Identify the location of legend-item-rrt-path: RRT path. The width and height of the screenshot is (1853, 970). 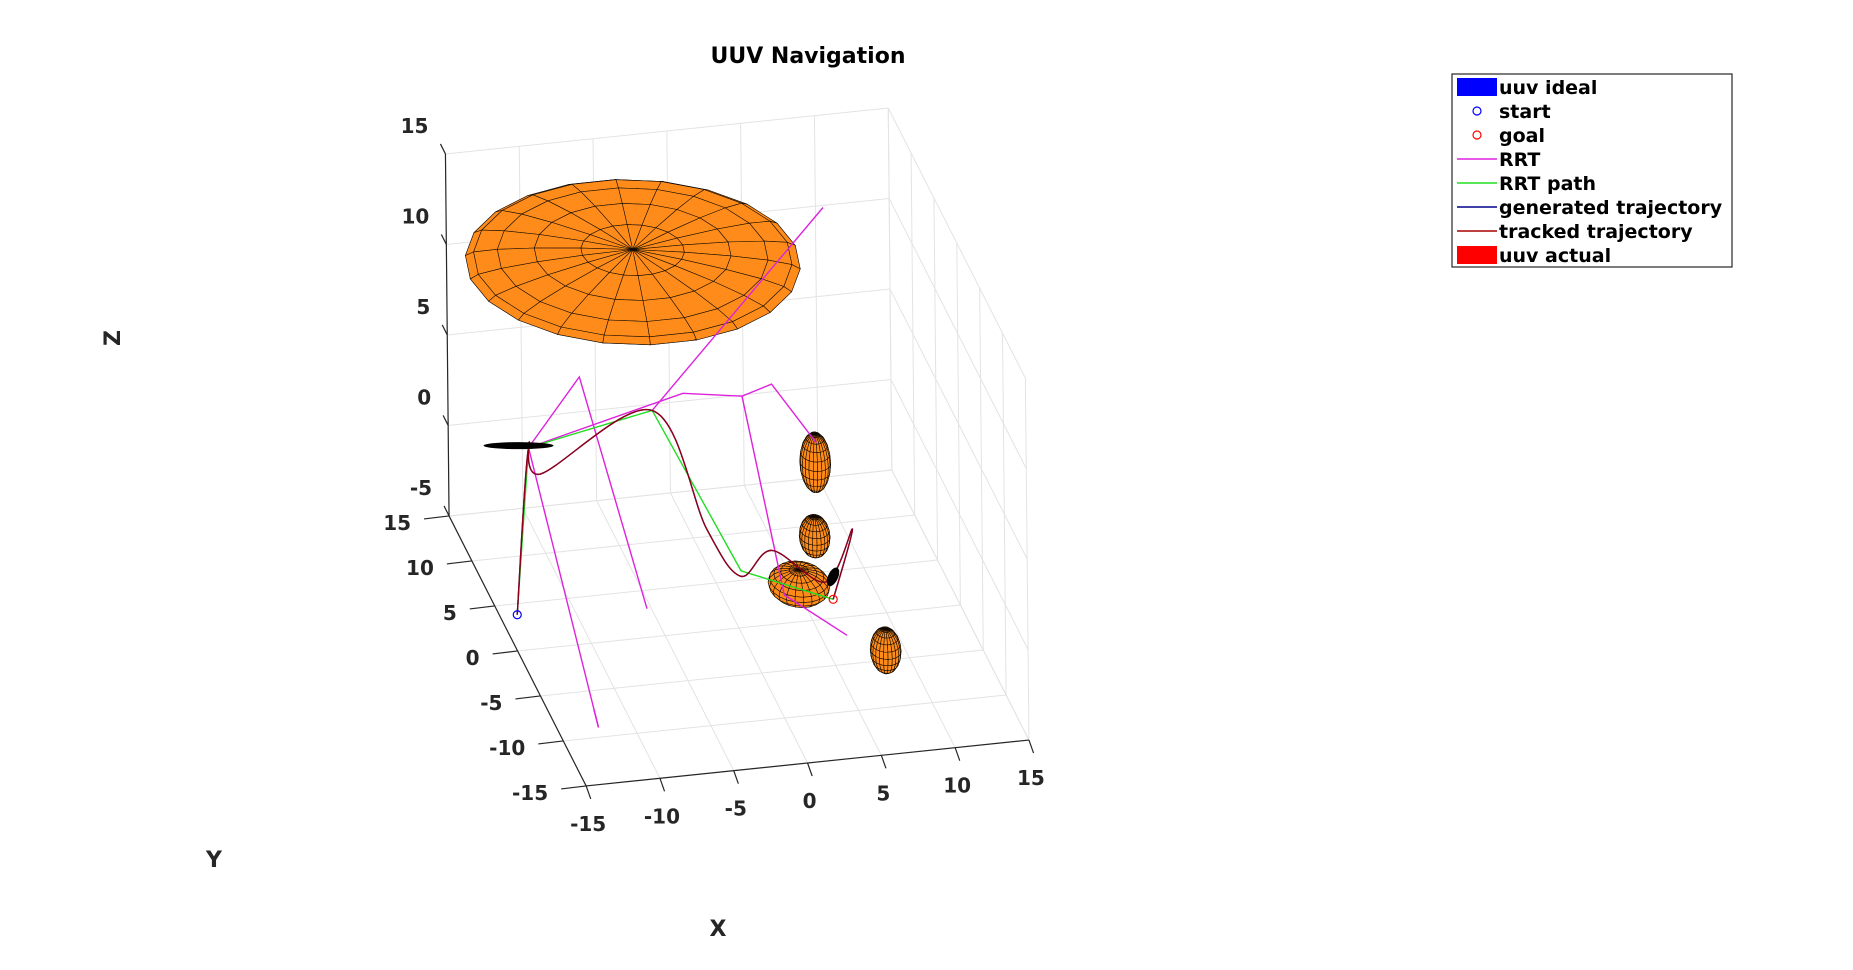
(1526, 184).